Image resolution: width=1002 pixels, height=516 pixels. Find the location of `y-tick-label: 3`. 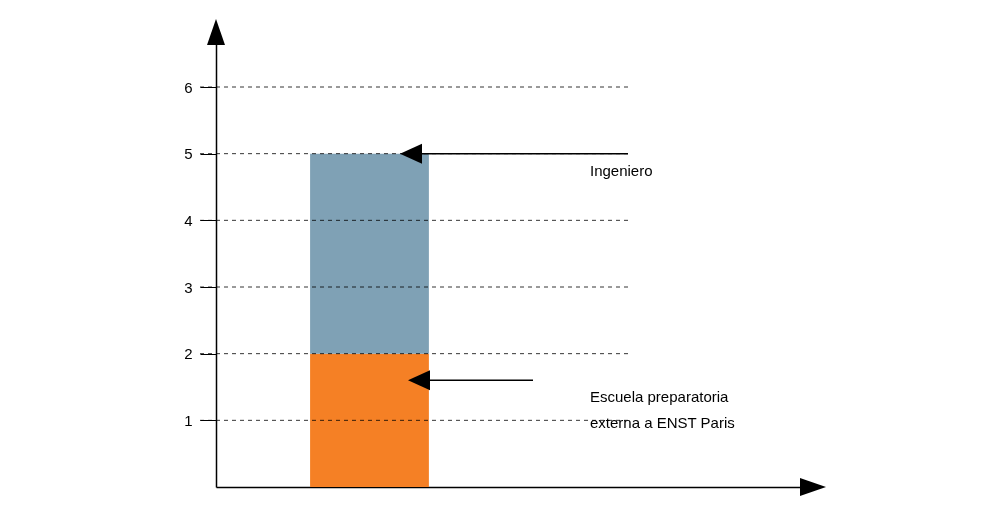

y-tick-label: 3 is located at coordinates (188, 287).